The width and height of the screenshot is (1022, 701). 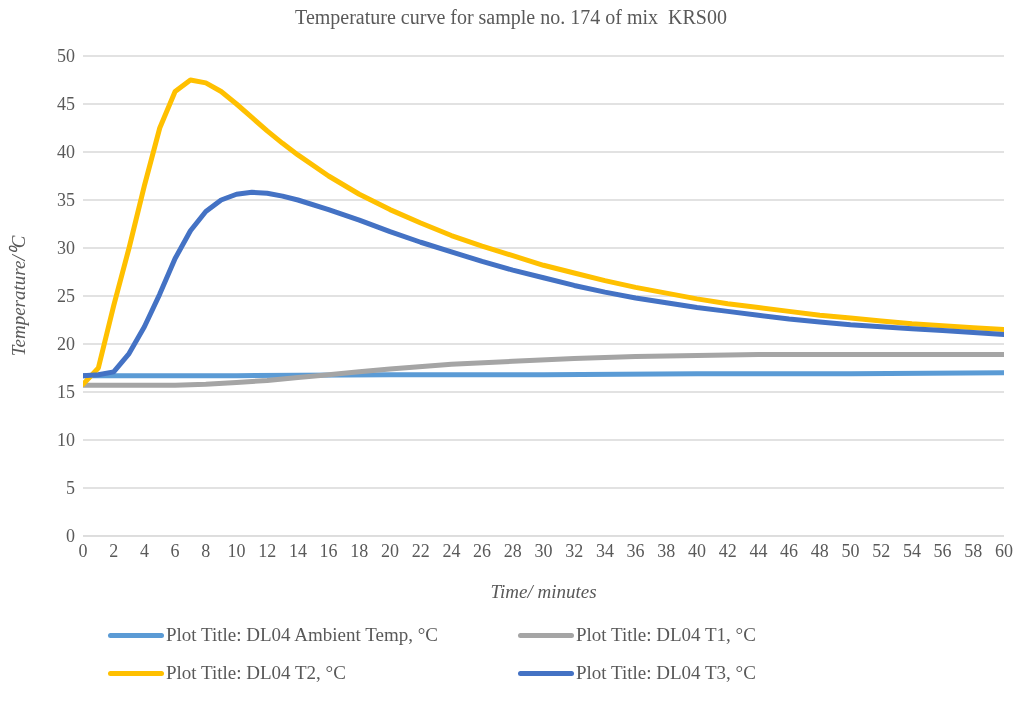 I want to click on x-tick-label: 42, so click(x=727, y=550).